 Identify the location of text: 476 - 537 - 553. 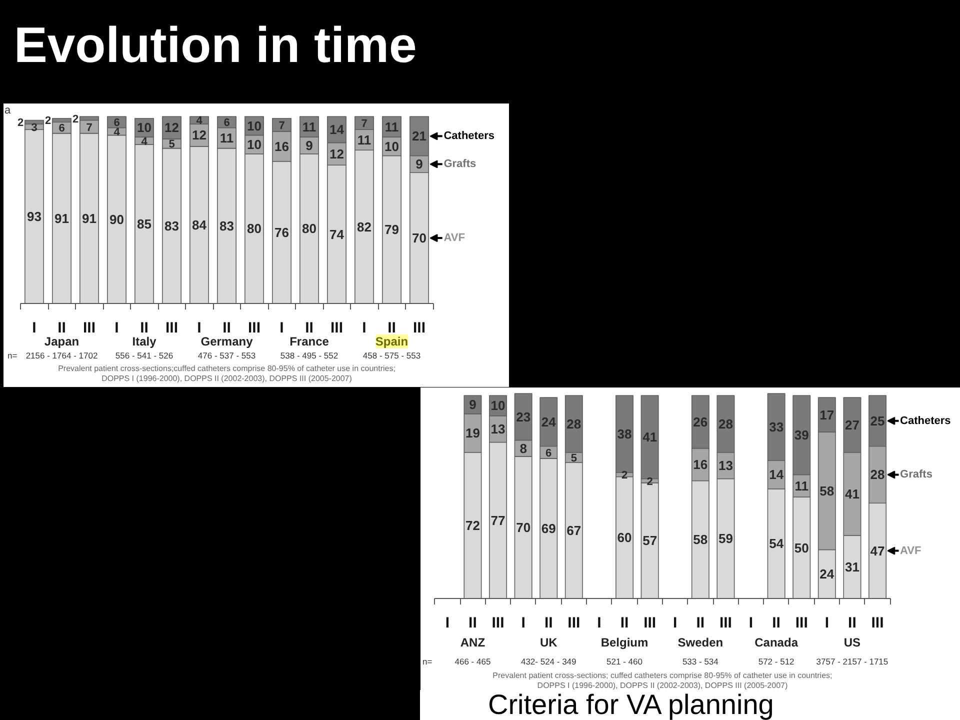
(227, 355).